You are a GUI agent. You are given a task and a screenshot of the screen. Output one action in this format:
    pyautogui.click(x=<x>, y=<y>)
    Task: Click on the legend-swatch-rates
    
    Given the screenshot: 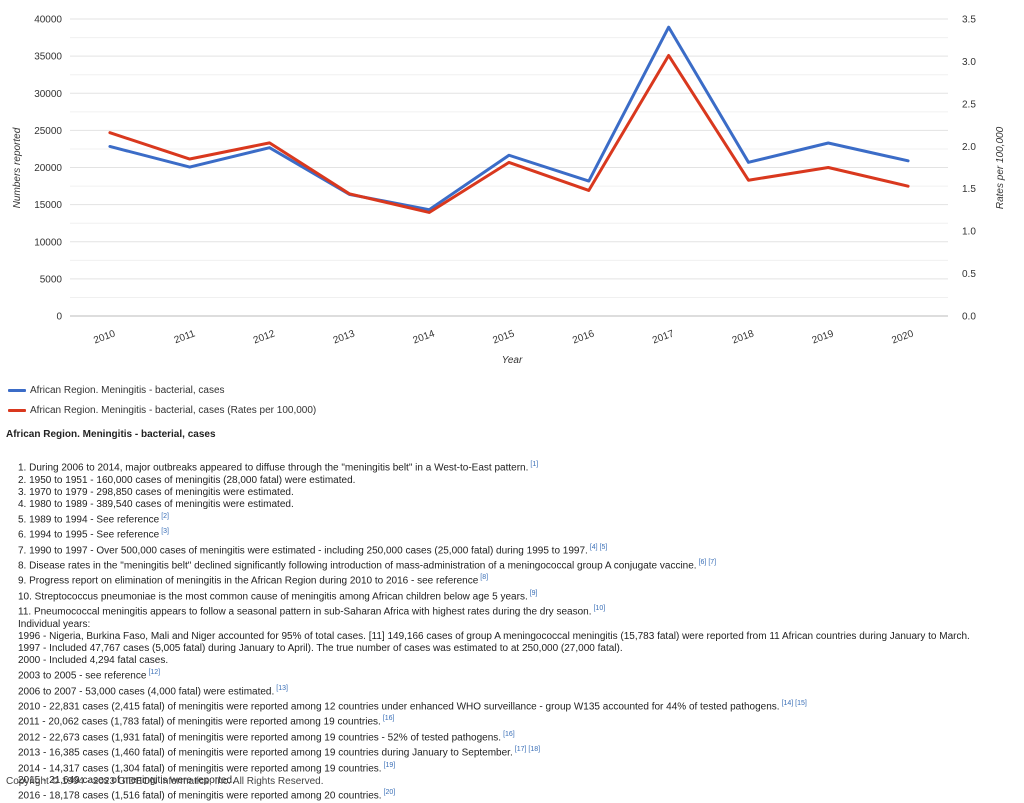 What is the action you would take?
    pyautogui.click(x=17, y=410)
    